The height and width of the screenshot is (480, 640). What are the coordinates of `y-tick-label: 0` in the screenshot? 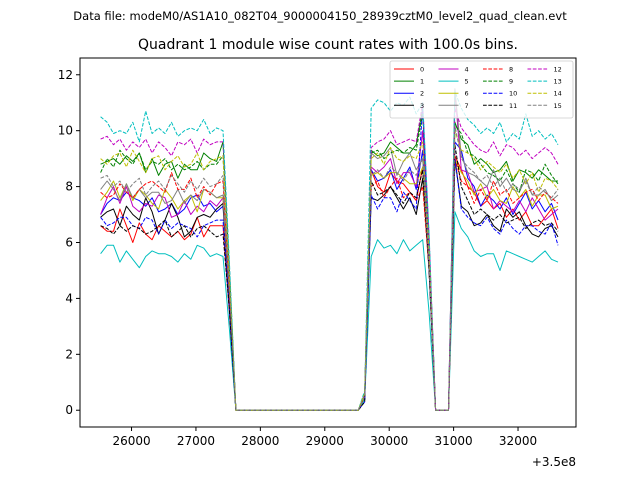 It's located at (69, 410).